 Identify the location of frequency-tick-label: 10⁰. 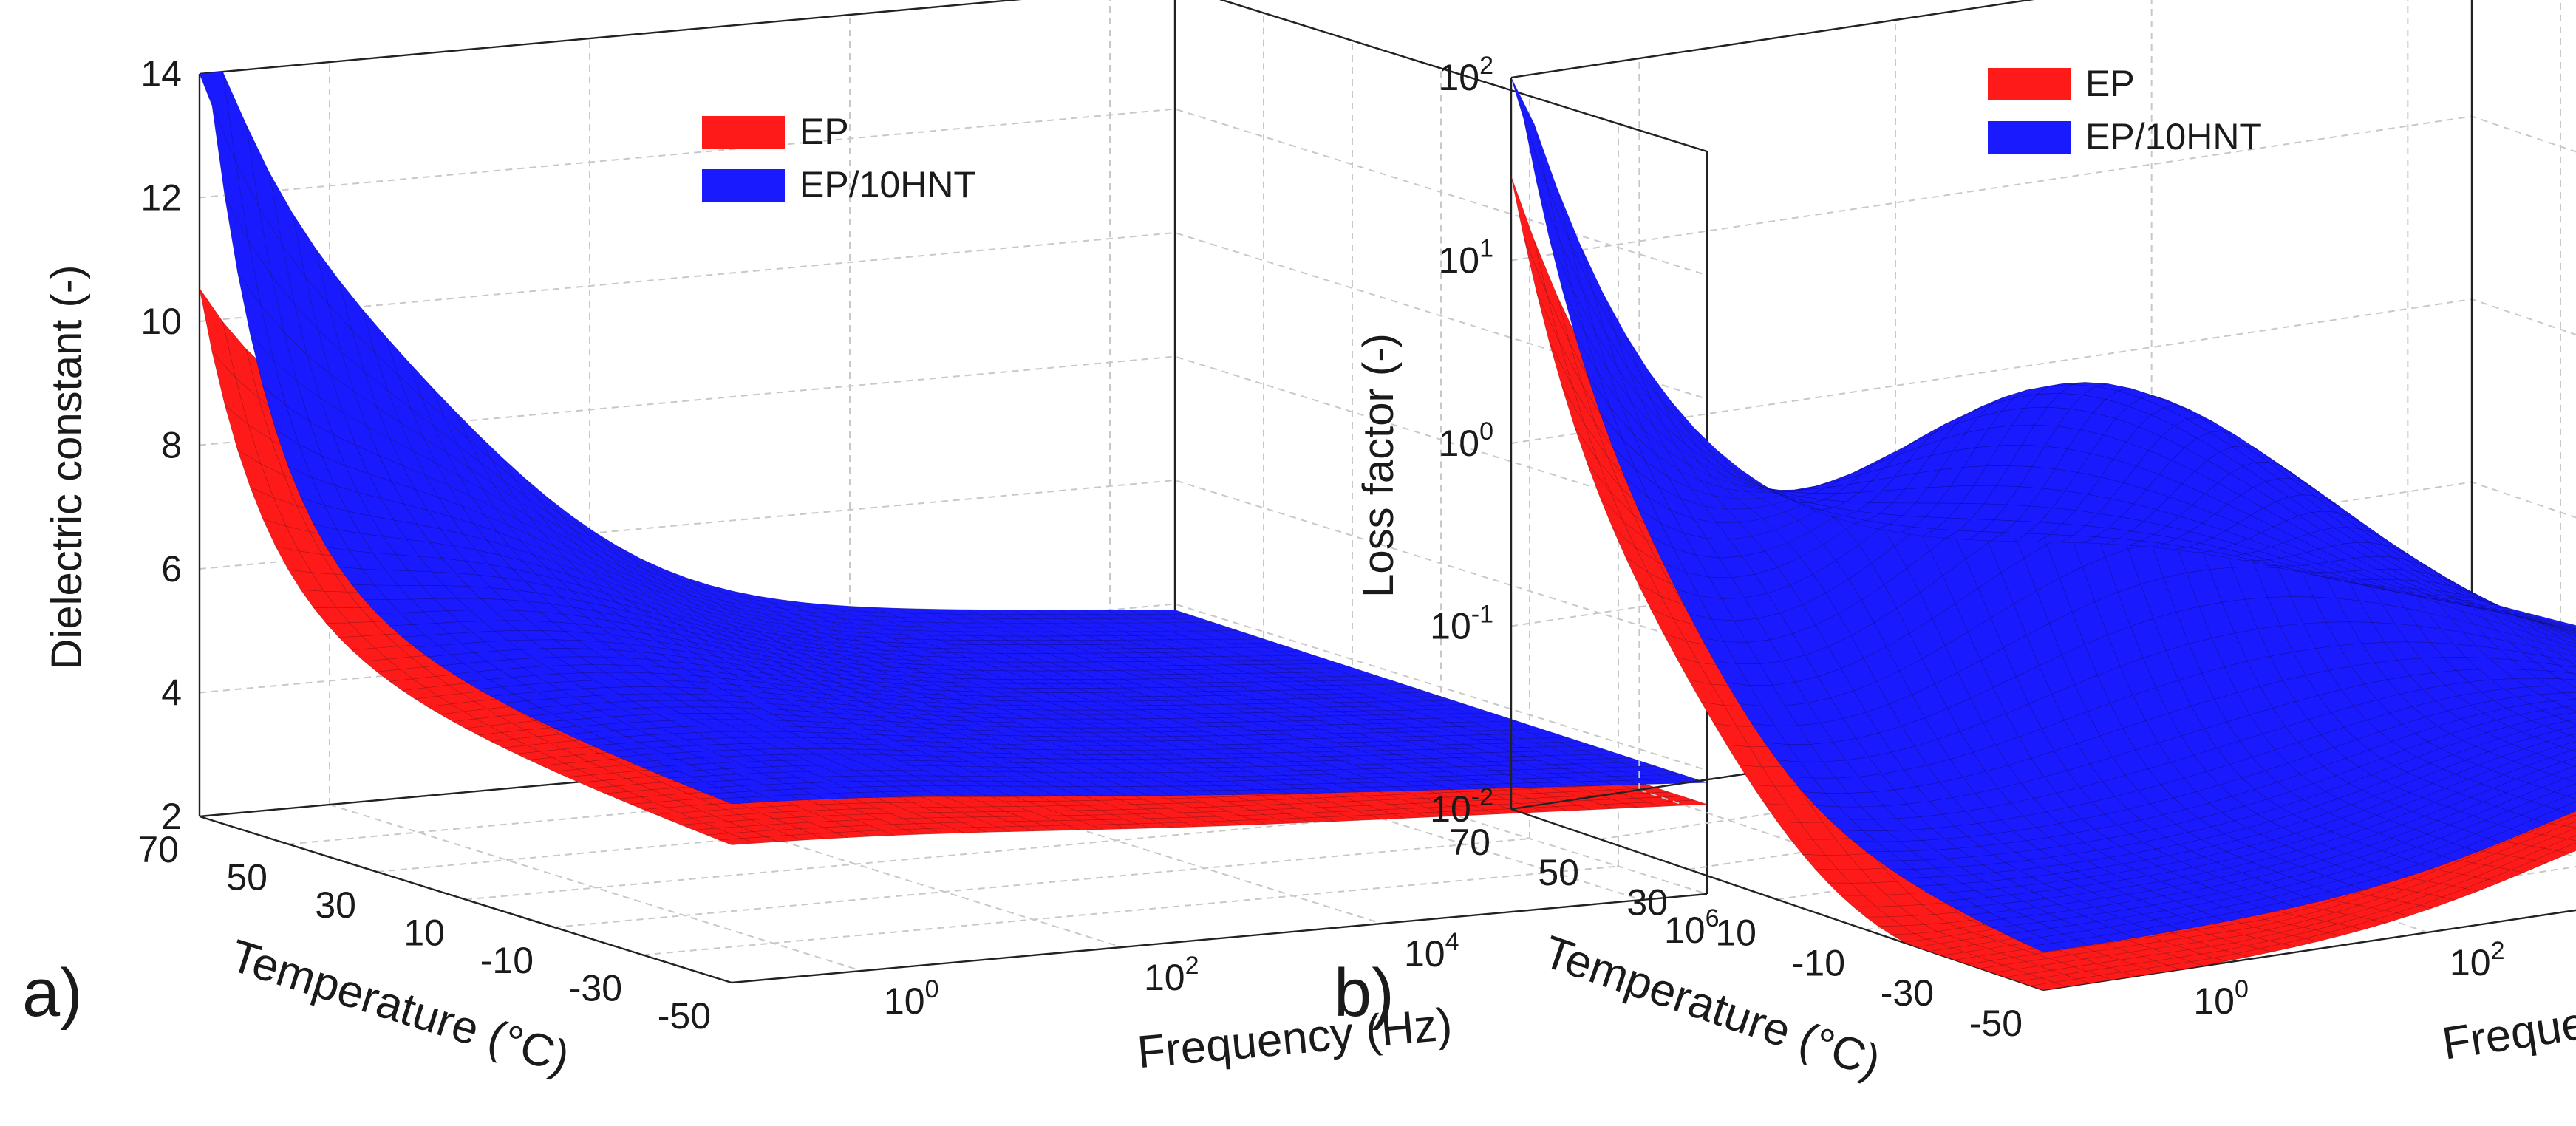
(911, 998).